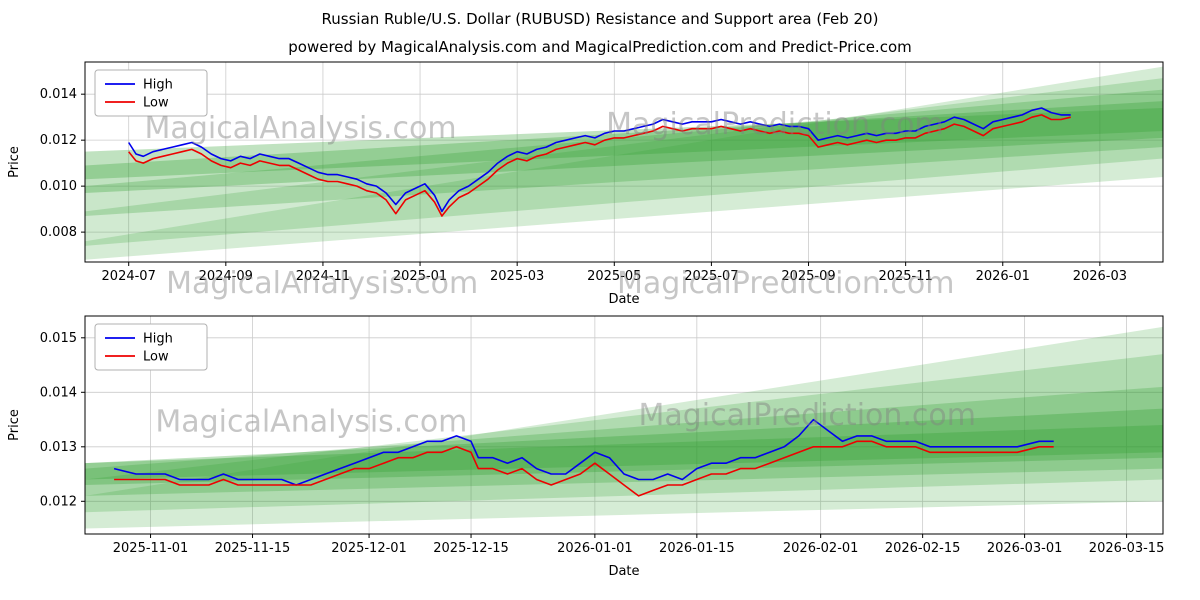 The height and width of the screenshot is (600, 1200). I want to click on x-tick-label: 2025-11-01, so click(151, 548).